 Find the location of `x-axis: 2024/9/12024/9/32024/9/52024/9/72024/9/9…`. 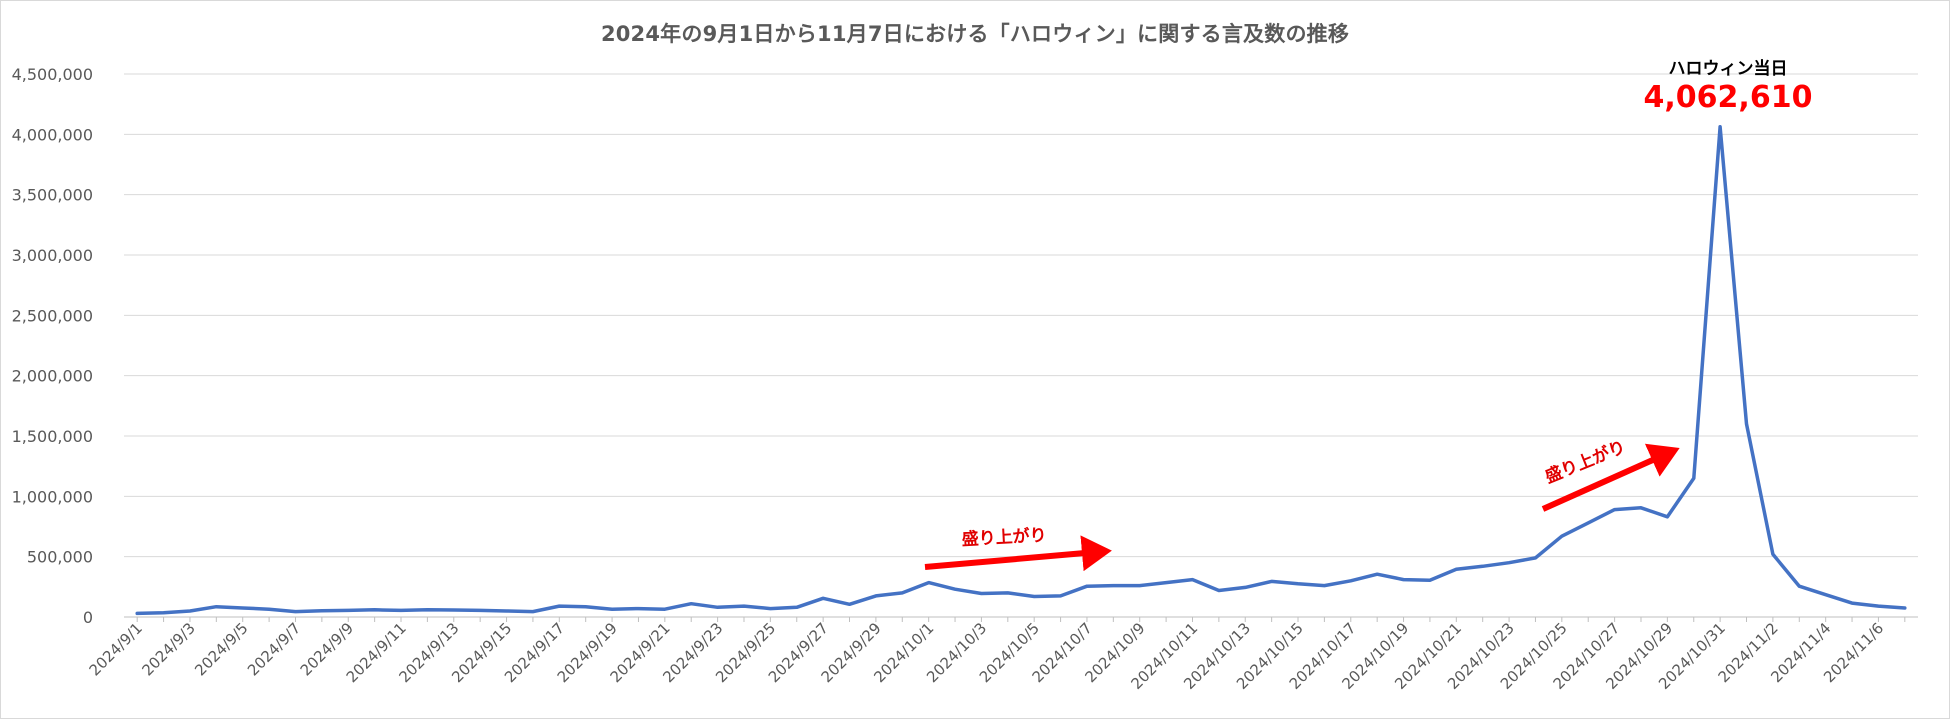

x-axis: 2024/9/12024/9/32024/9/52024/9/72024/9/9… is located at coordinates (996, 655).